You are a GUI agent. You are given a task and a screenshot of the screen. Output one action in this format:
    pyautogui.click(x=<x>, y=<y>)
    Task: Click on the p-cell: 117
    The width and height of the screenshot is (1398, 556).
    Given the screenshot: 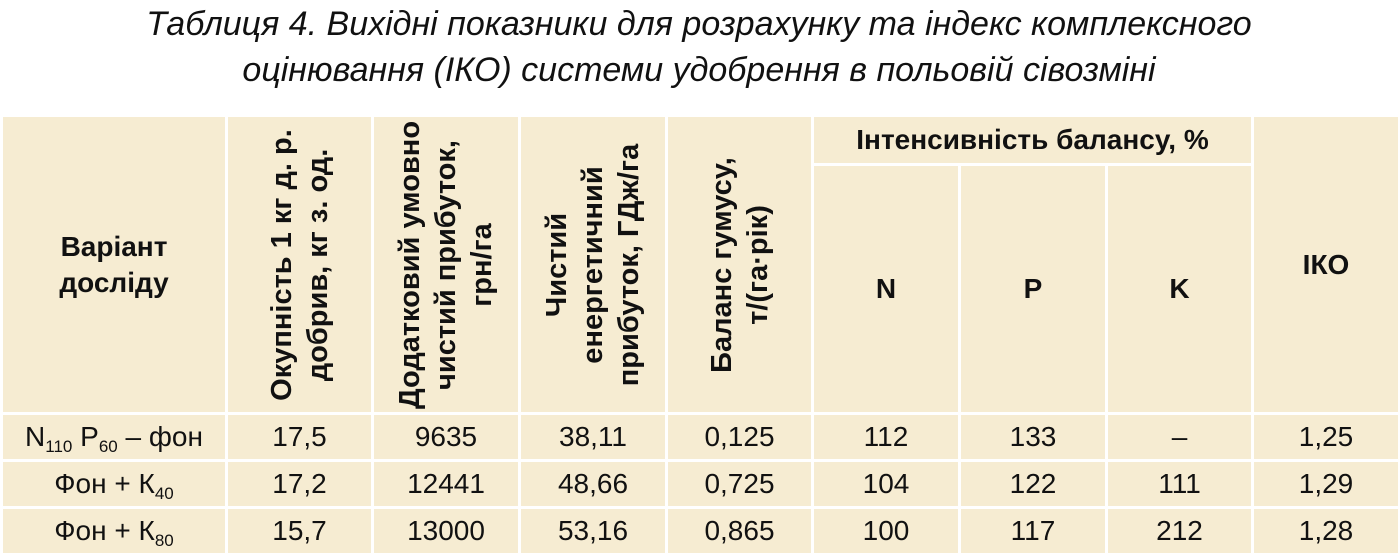 What is the action you would take?
    pyautogui.click(x=1033, y=531)
    